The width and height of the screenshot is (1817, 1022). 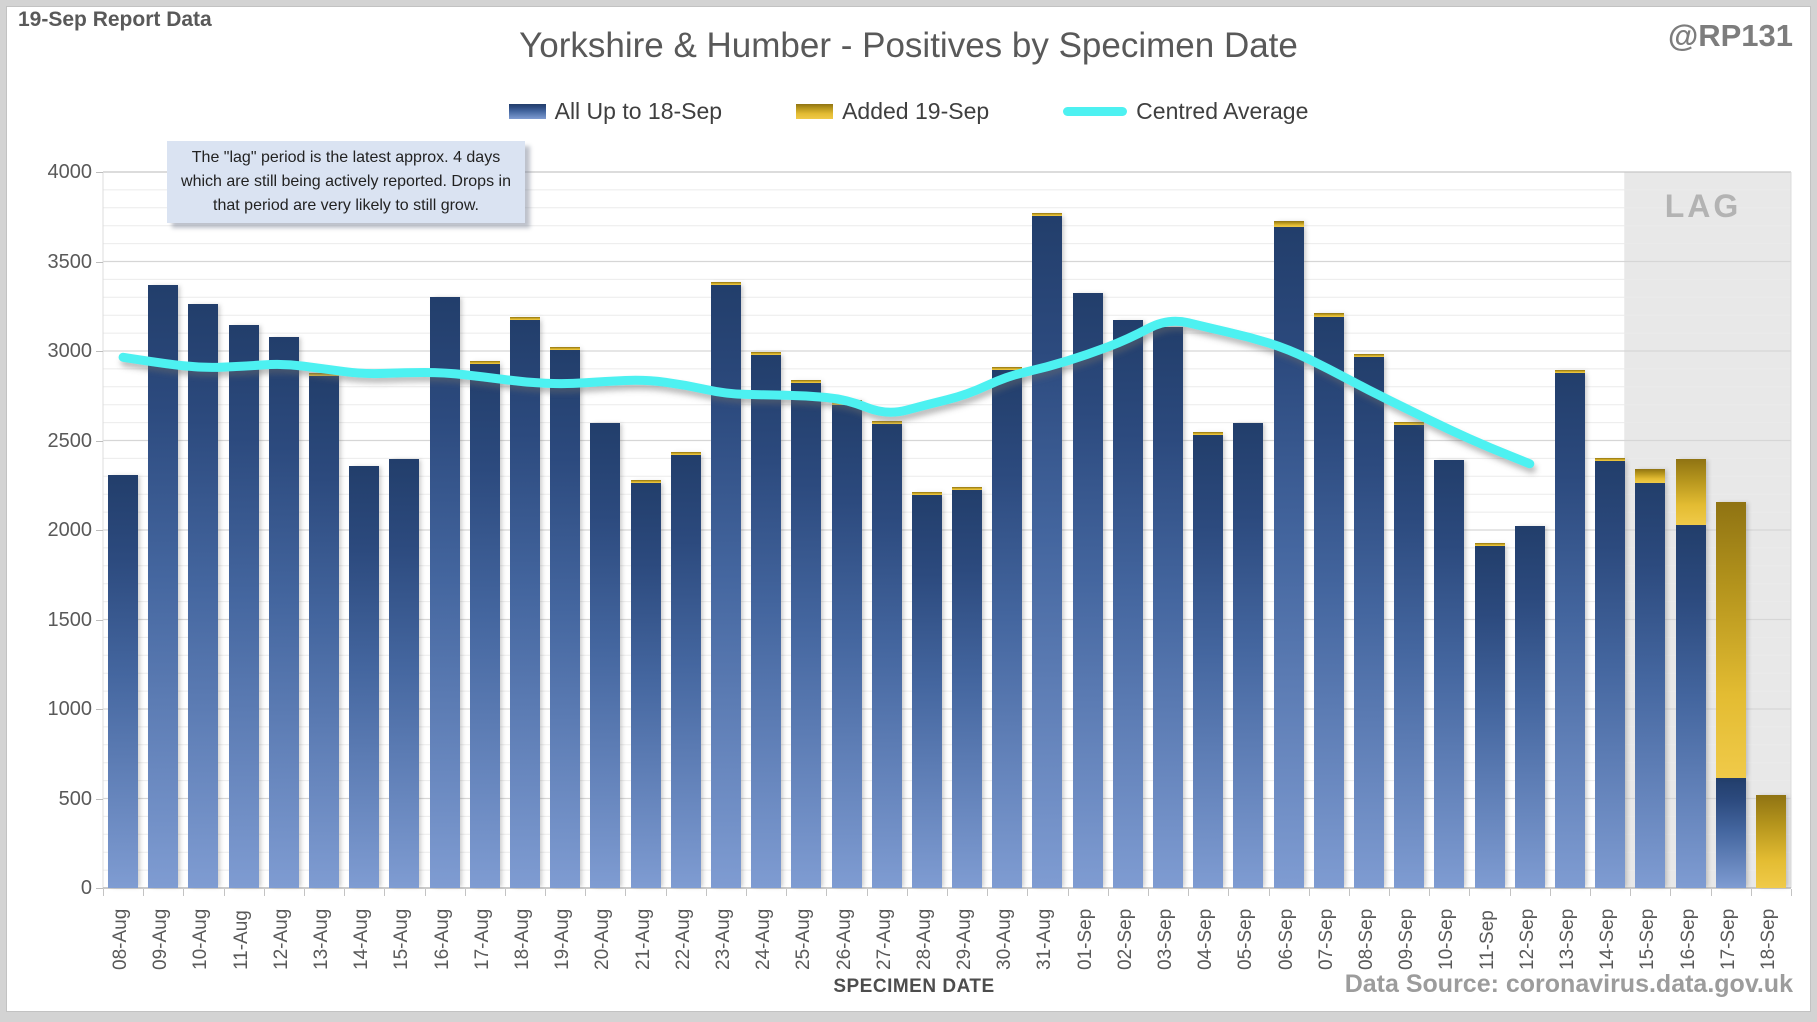 What do you see at coordinates (766, 621) in the screenshot?
I see `bar-blue-24-Aug` at bounding box center [766, 621].